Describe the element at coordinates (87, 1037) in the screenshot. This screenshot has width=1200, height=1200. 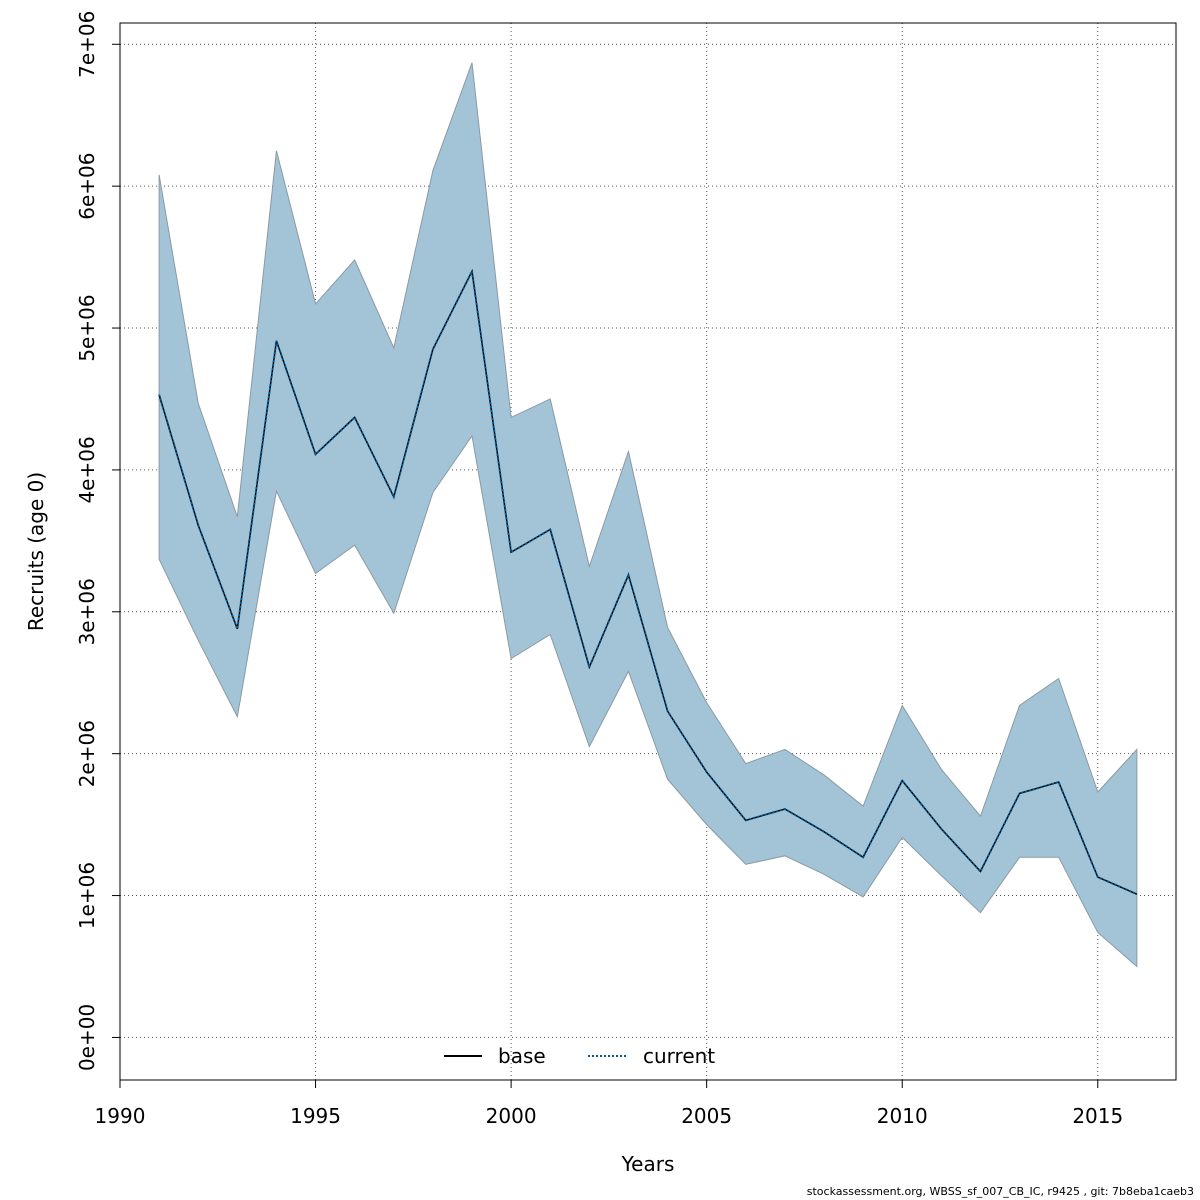
I see `y-tick-label: 0e+00` at that location.